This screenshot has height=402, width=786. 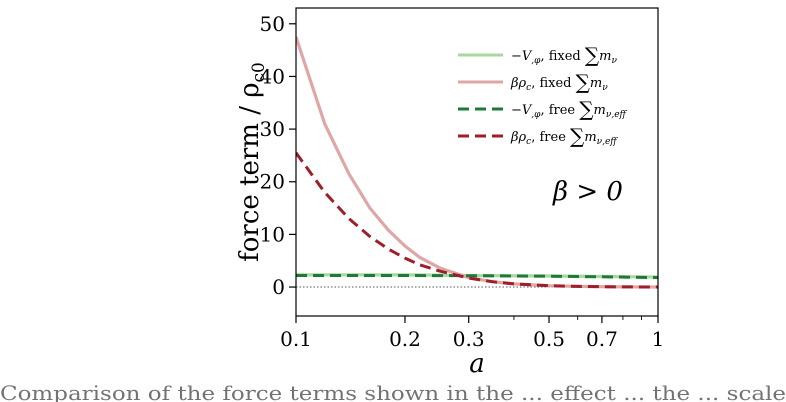 I want to click on y-tick-label: 50, so click(x=272, y=24).